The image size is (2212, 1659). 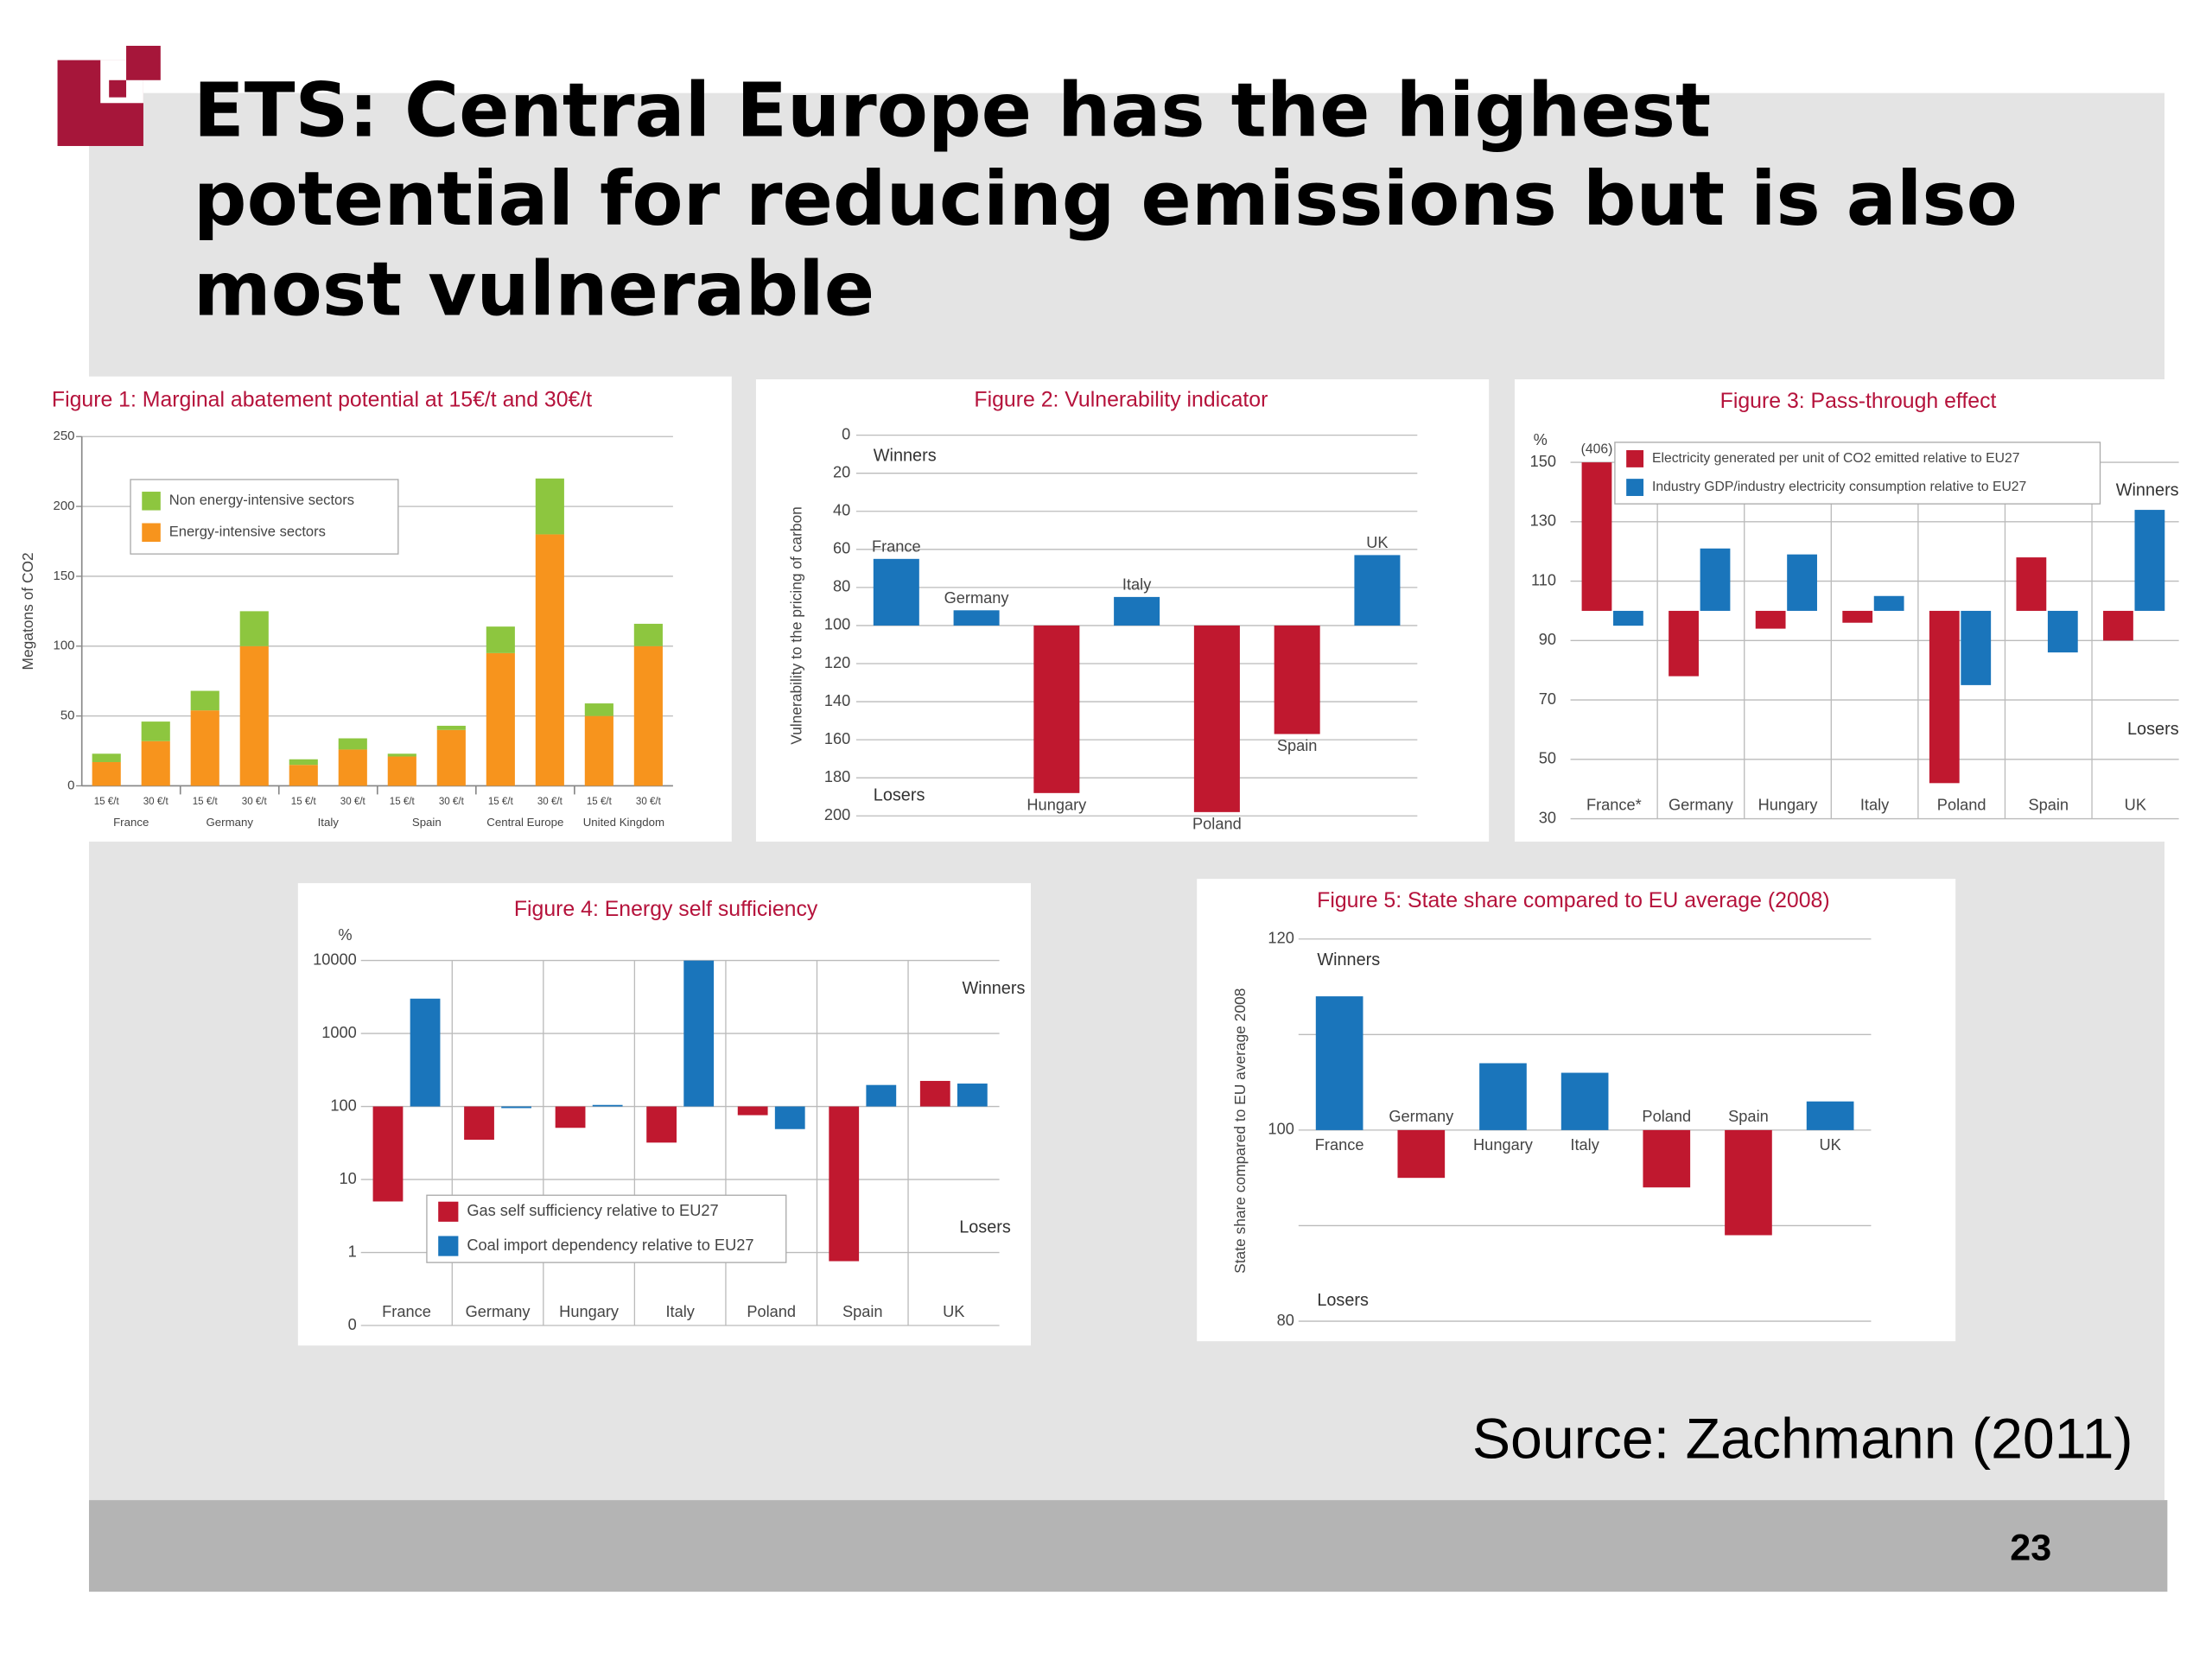 I want to click on x-tick-label: UK, so click(x=953, y=1311).